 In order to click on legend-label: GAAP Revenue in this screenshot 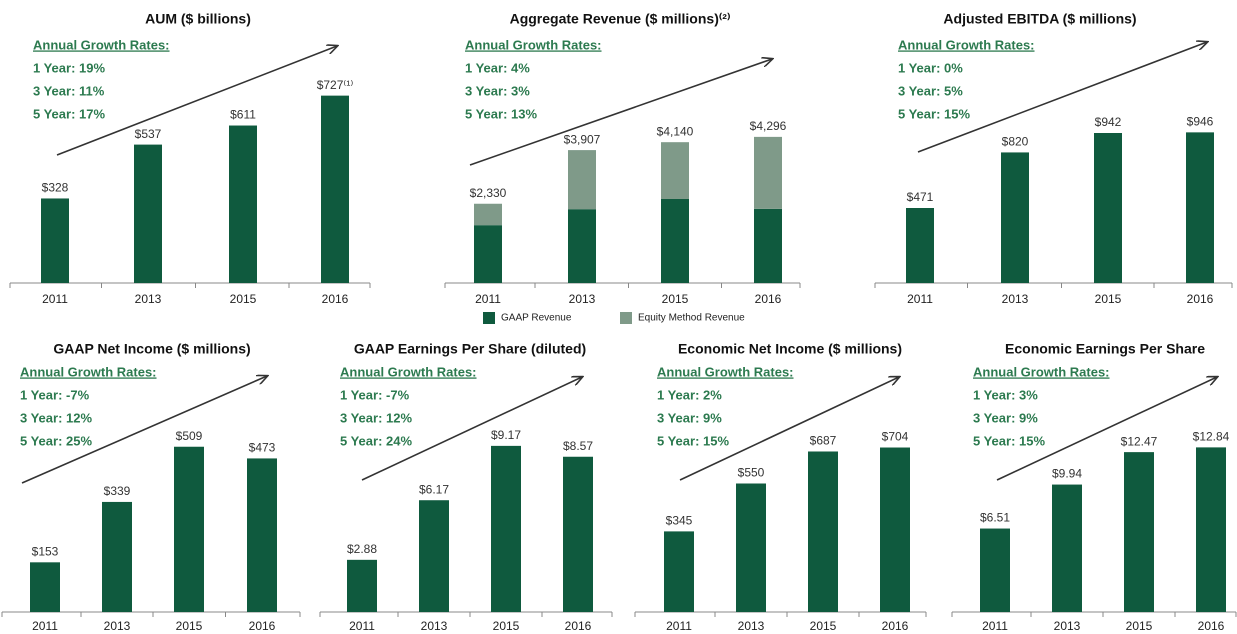, I will do `click(536, 318)`.